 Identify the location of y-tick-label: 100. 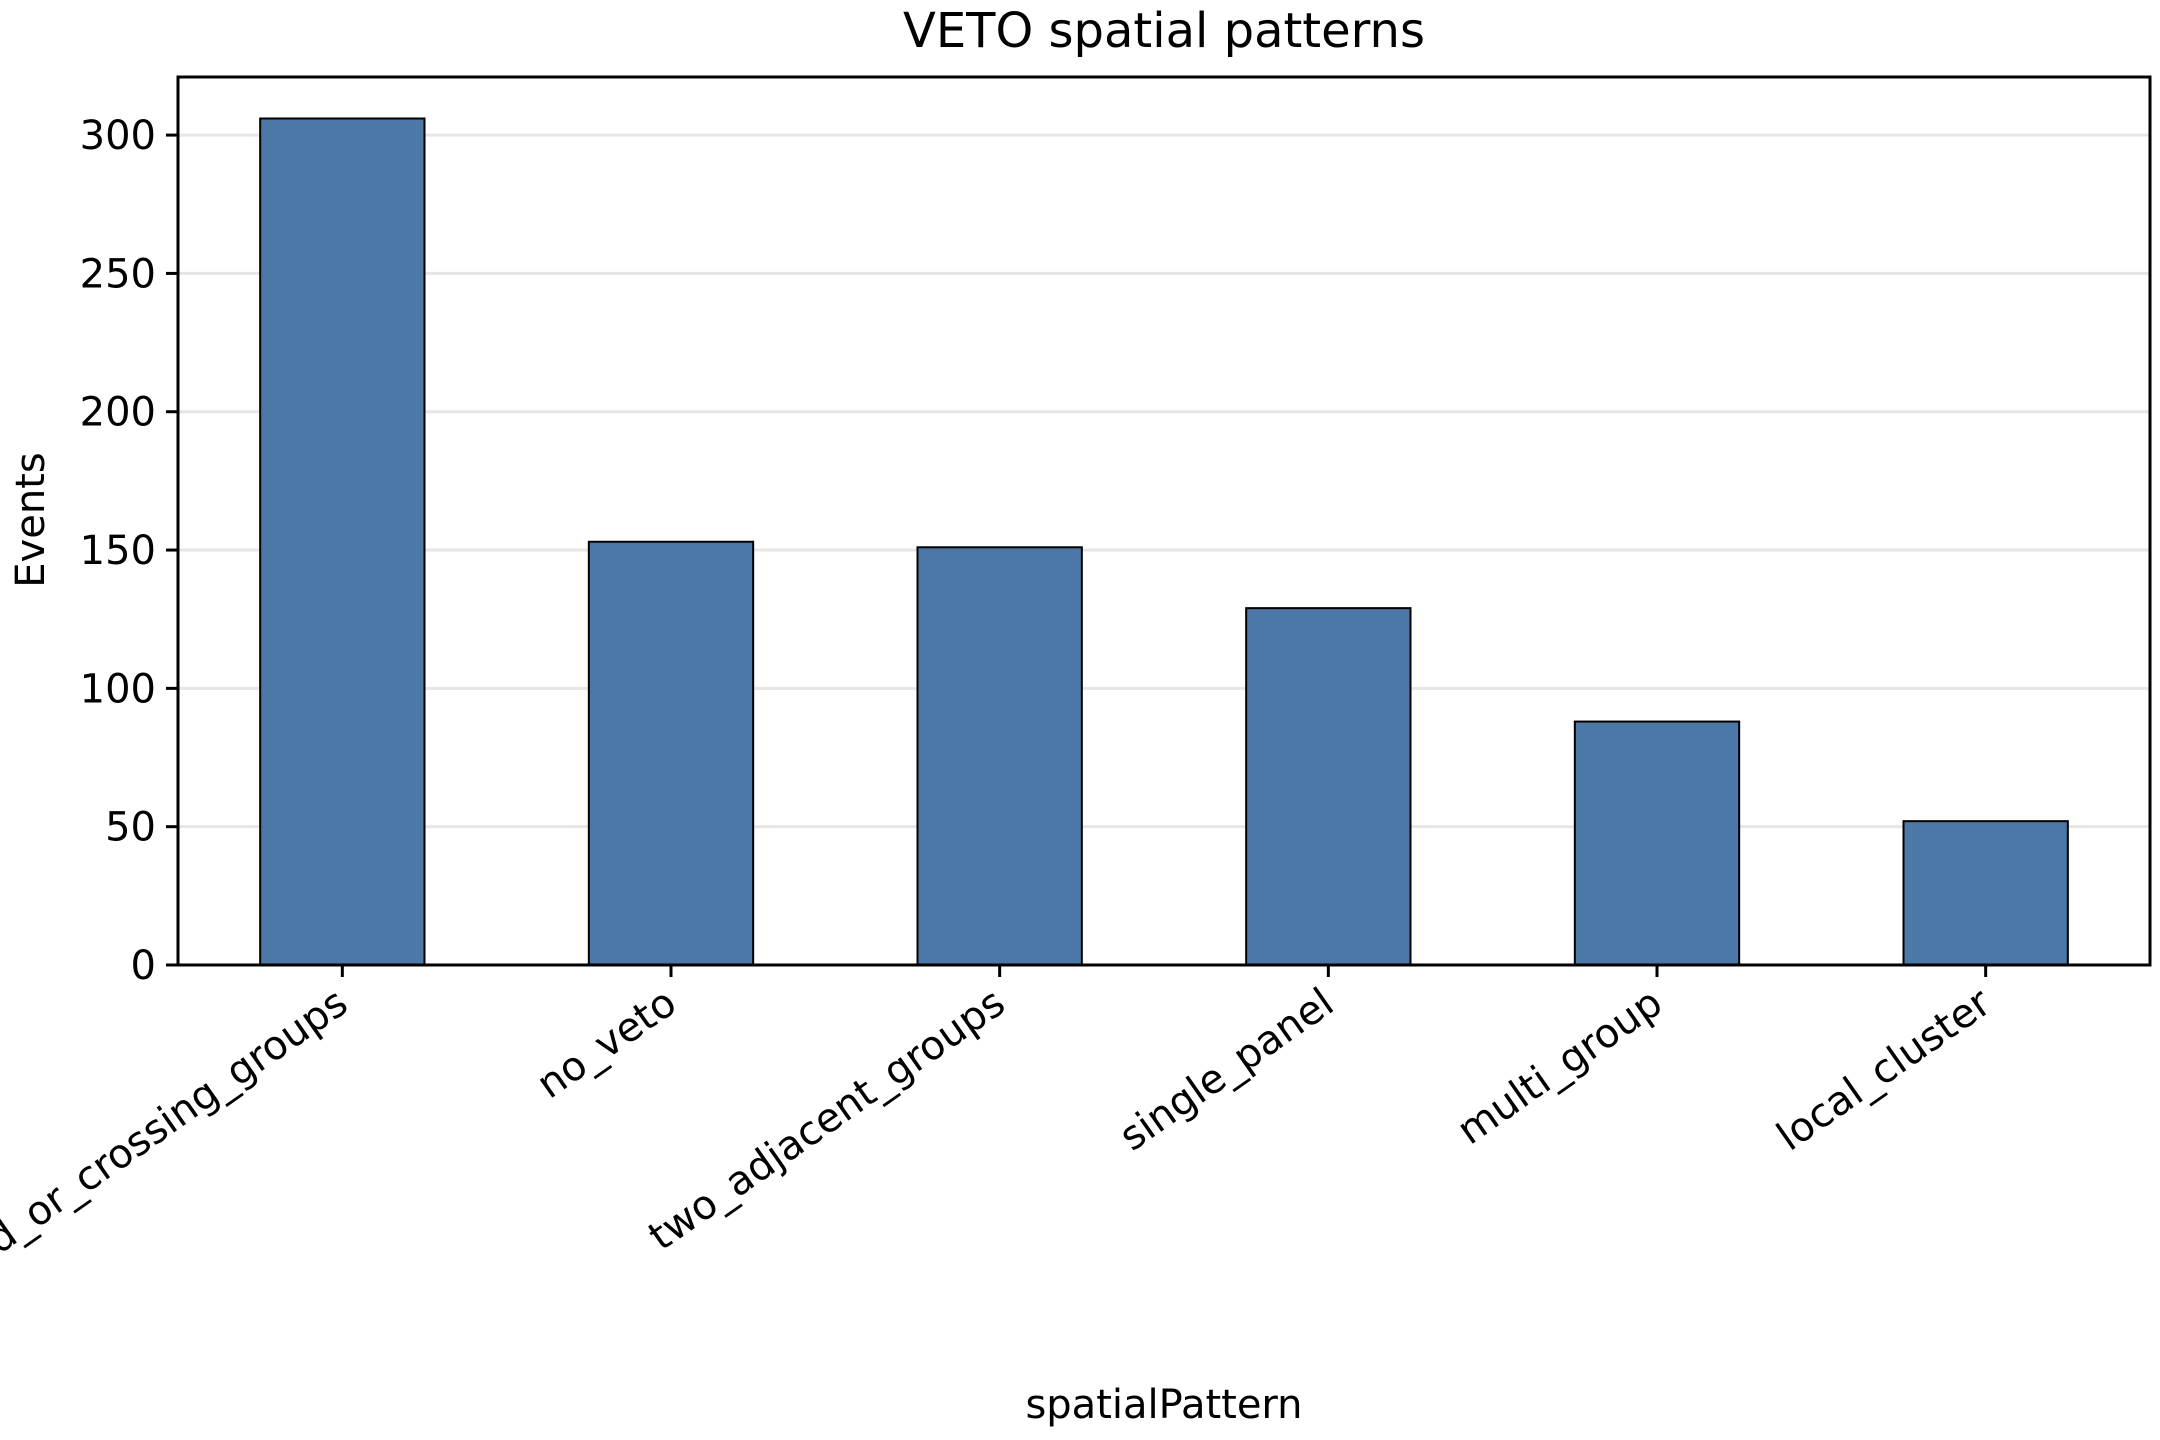
(118, 689).